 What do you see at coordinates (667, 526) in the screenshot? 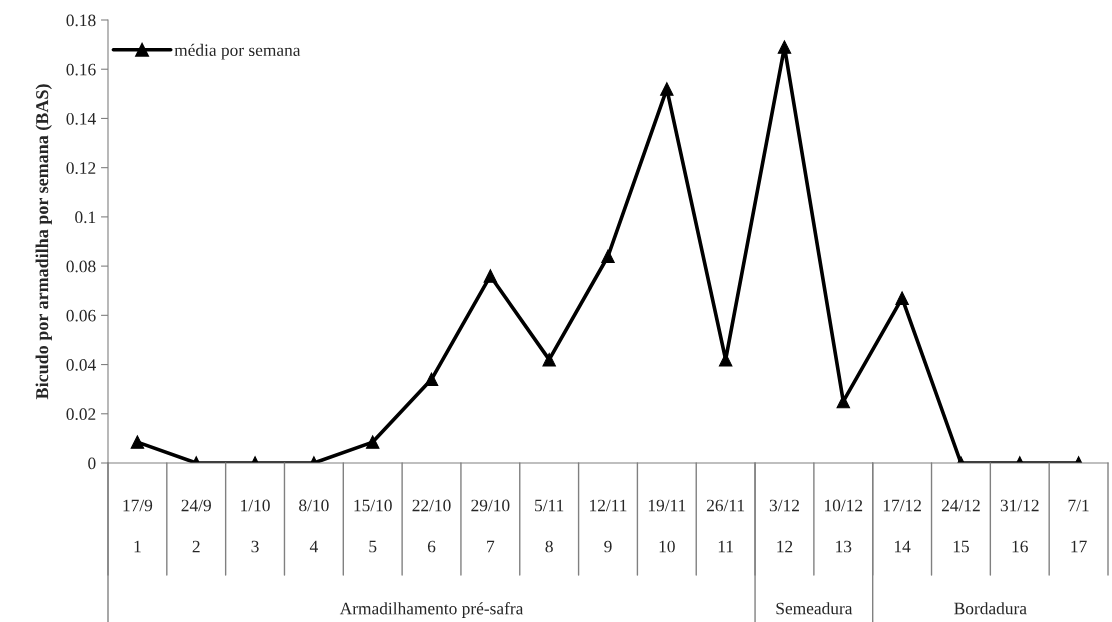
I see `category-label: 19/11 10` at bounding box center [667, 526].